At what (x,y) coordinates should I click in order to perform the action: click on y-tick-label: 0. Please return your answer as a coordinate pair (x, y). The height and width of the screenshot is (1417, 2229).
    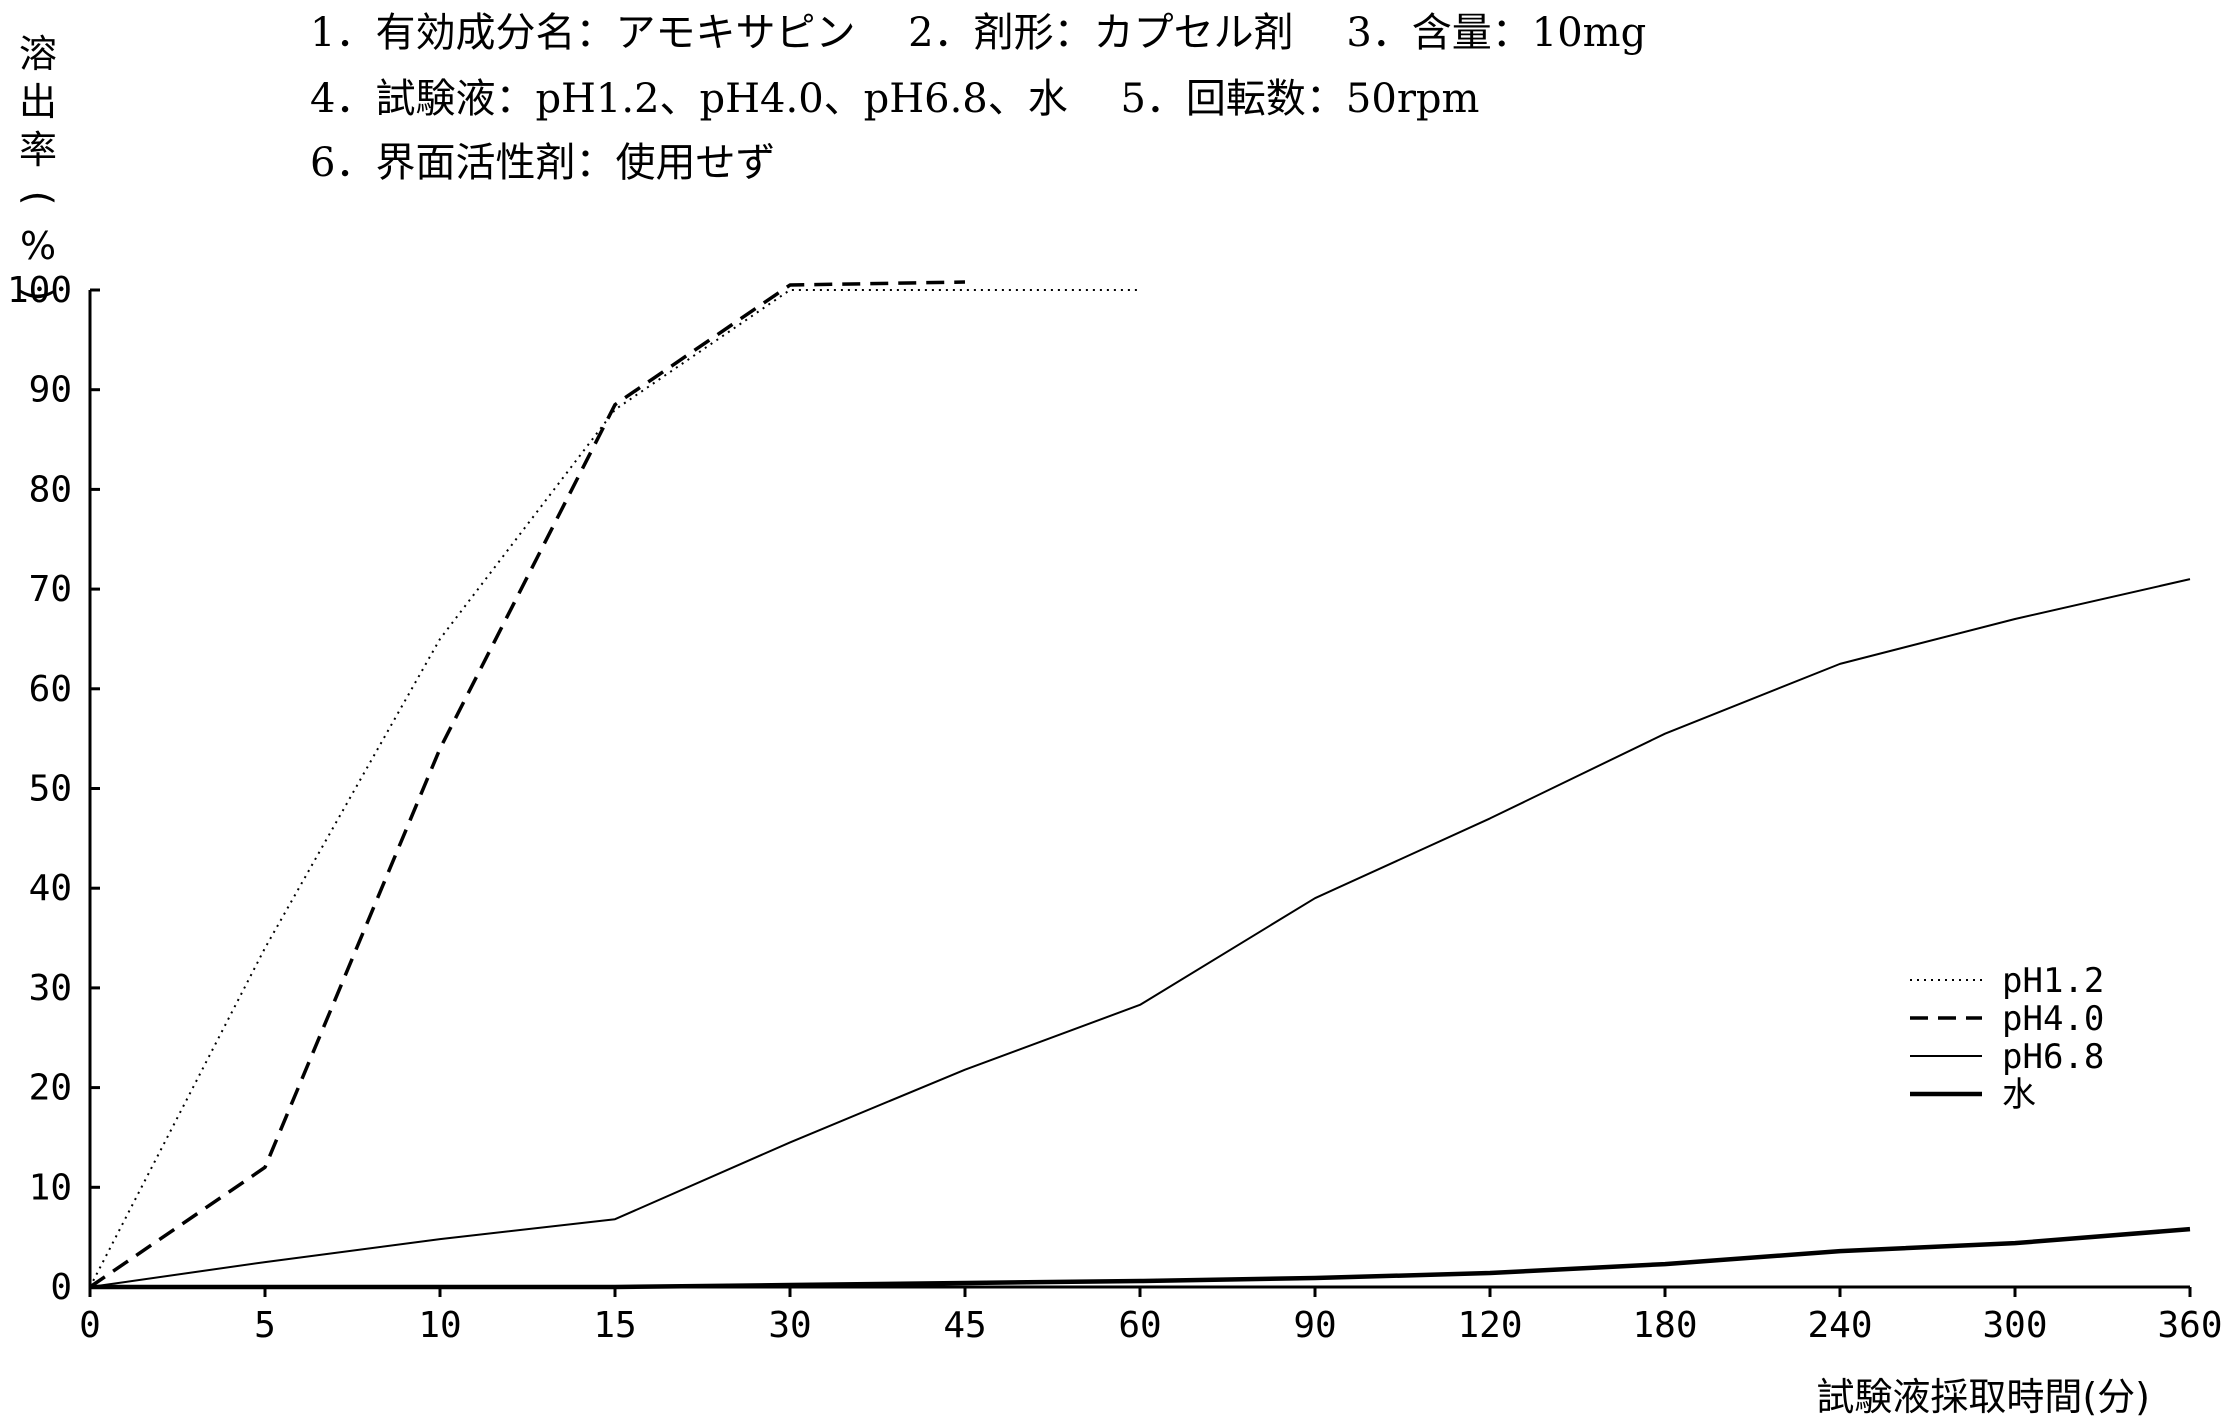
    Looking at the image, I should click on (61, 1287).